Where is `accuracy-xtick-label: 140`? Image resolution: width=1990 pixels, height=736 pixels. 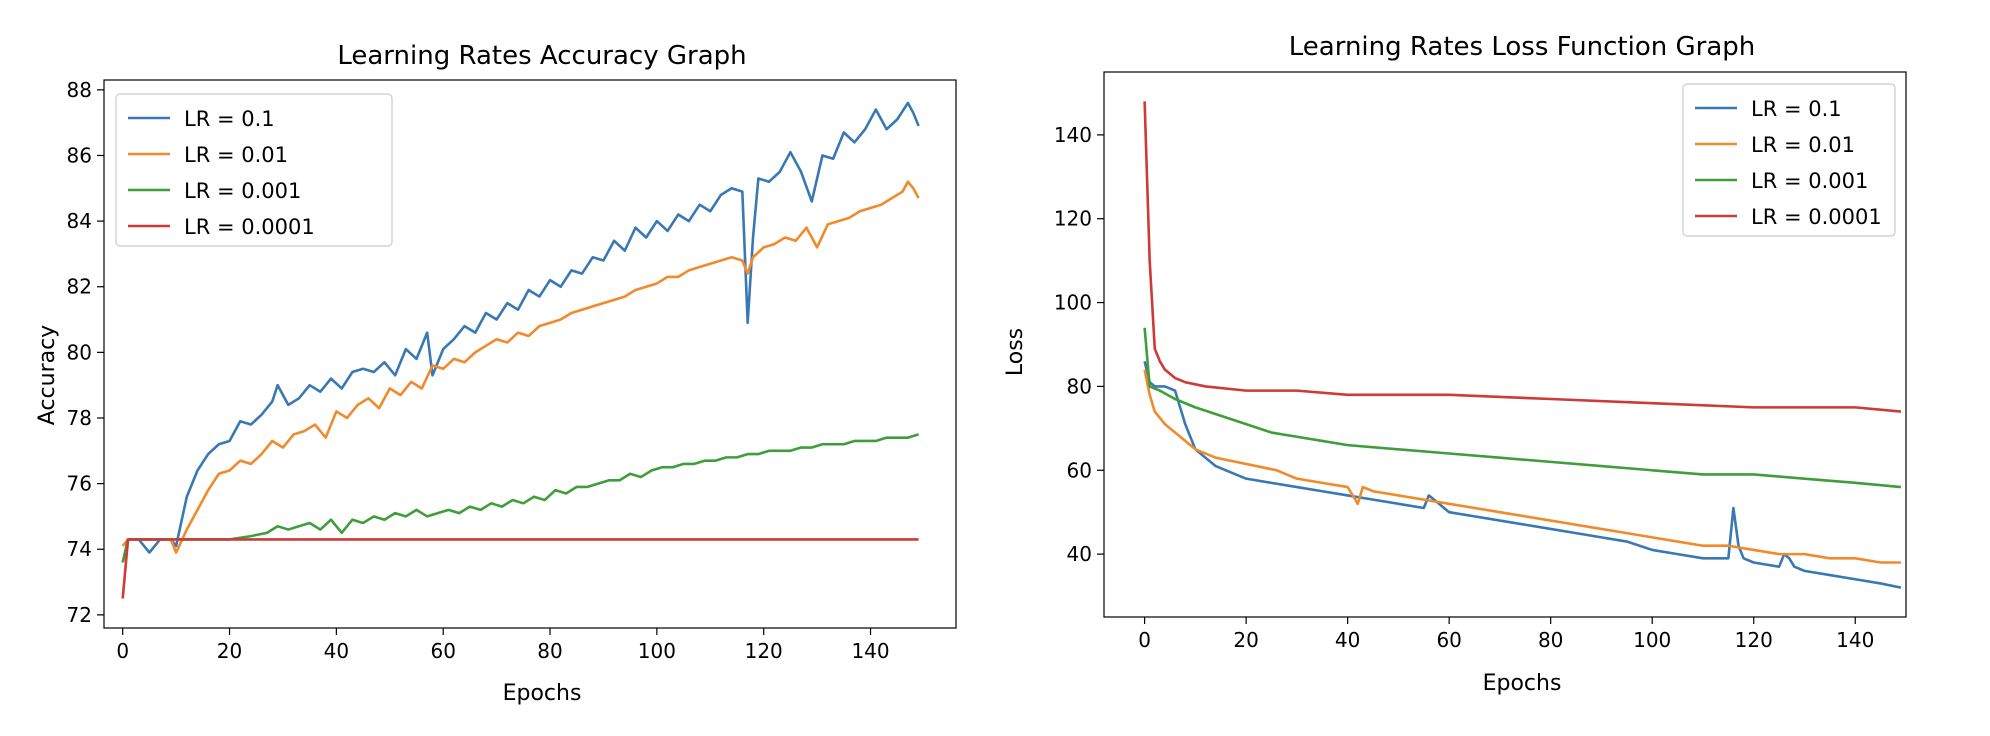 accuracy-xtick-label: 140 is located at coordinates (870, 651).